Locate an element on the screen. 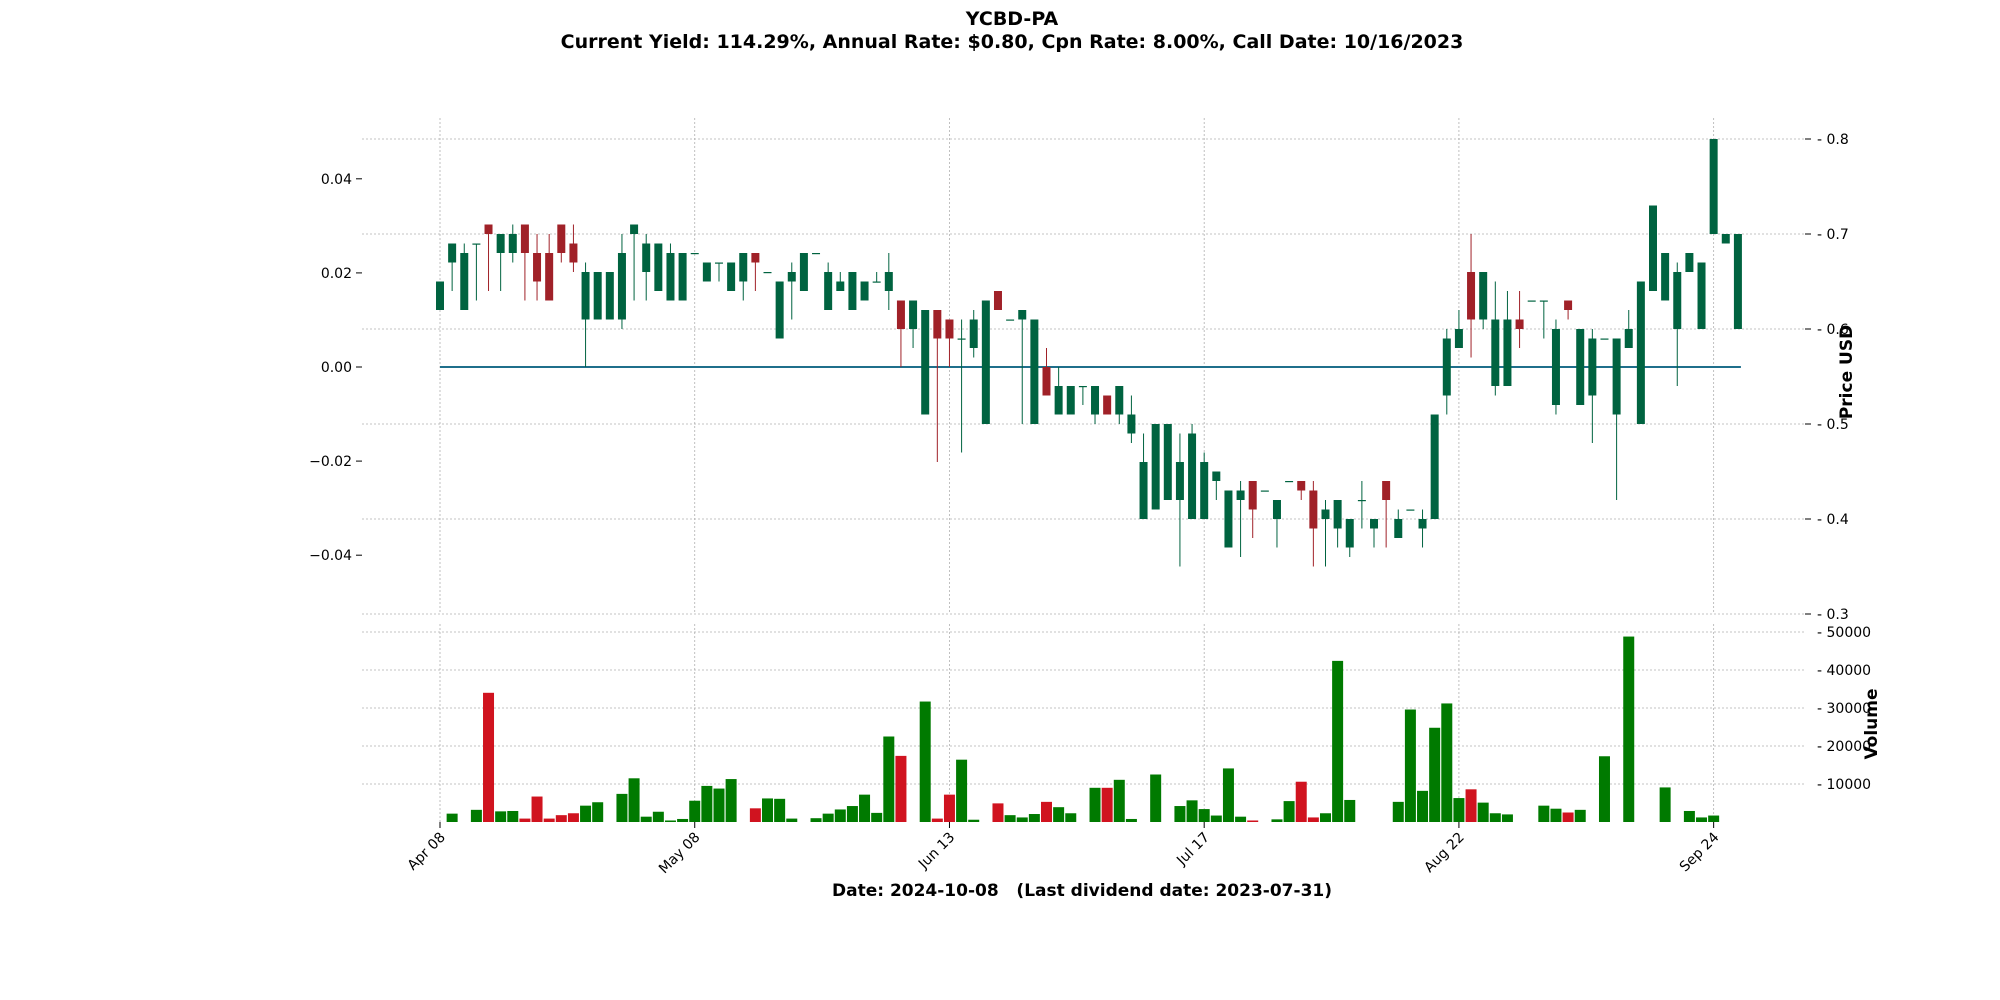 The height and width of the screenshot is (1000, 2000). x-tick-label: Jul 17 is located at coordinates (1193, 850).